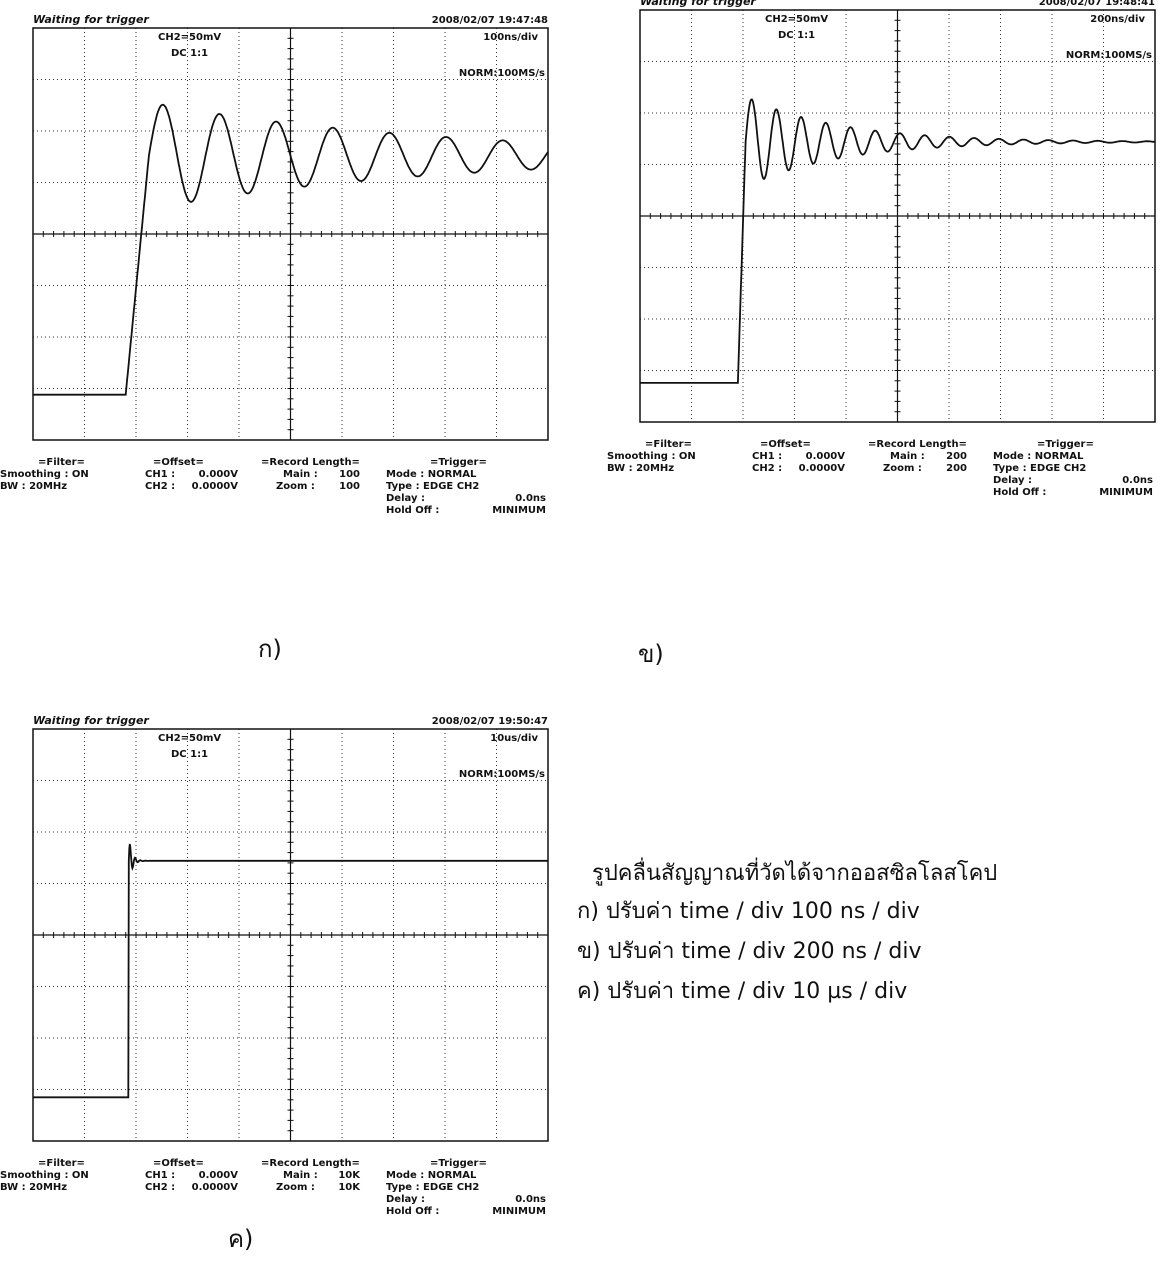 The width and height of the screenshot is (1161, 1261). What do you see at coordinates (490, 20) in the screenshot?
I see `timestamp: 2008/02/07 19:47:48` at bounding box center [490, 20].